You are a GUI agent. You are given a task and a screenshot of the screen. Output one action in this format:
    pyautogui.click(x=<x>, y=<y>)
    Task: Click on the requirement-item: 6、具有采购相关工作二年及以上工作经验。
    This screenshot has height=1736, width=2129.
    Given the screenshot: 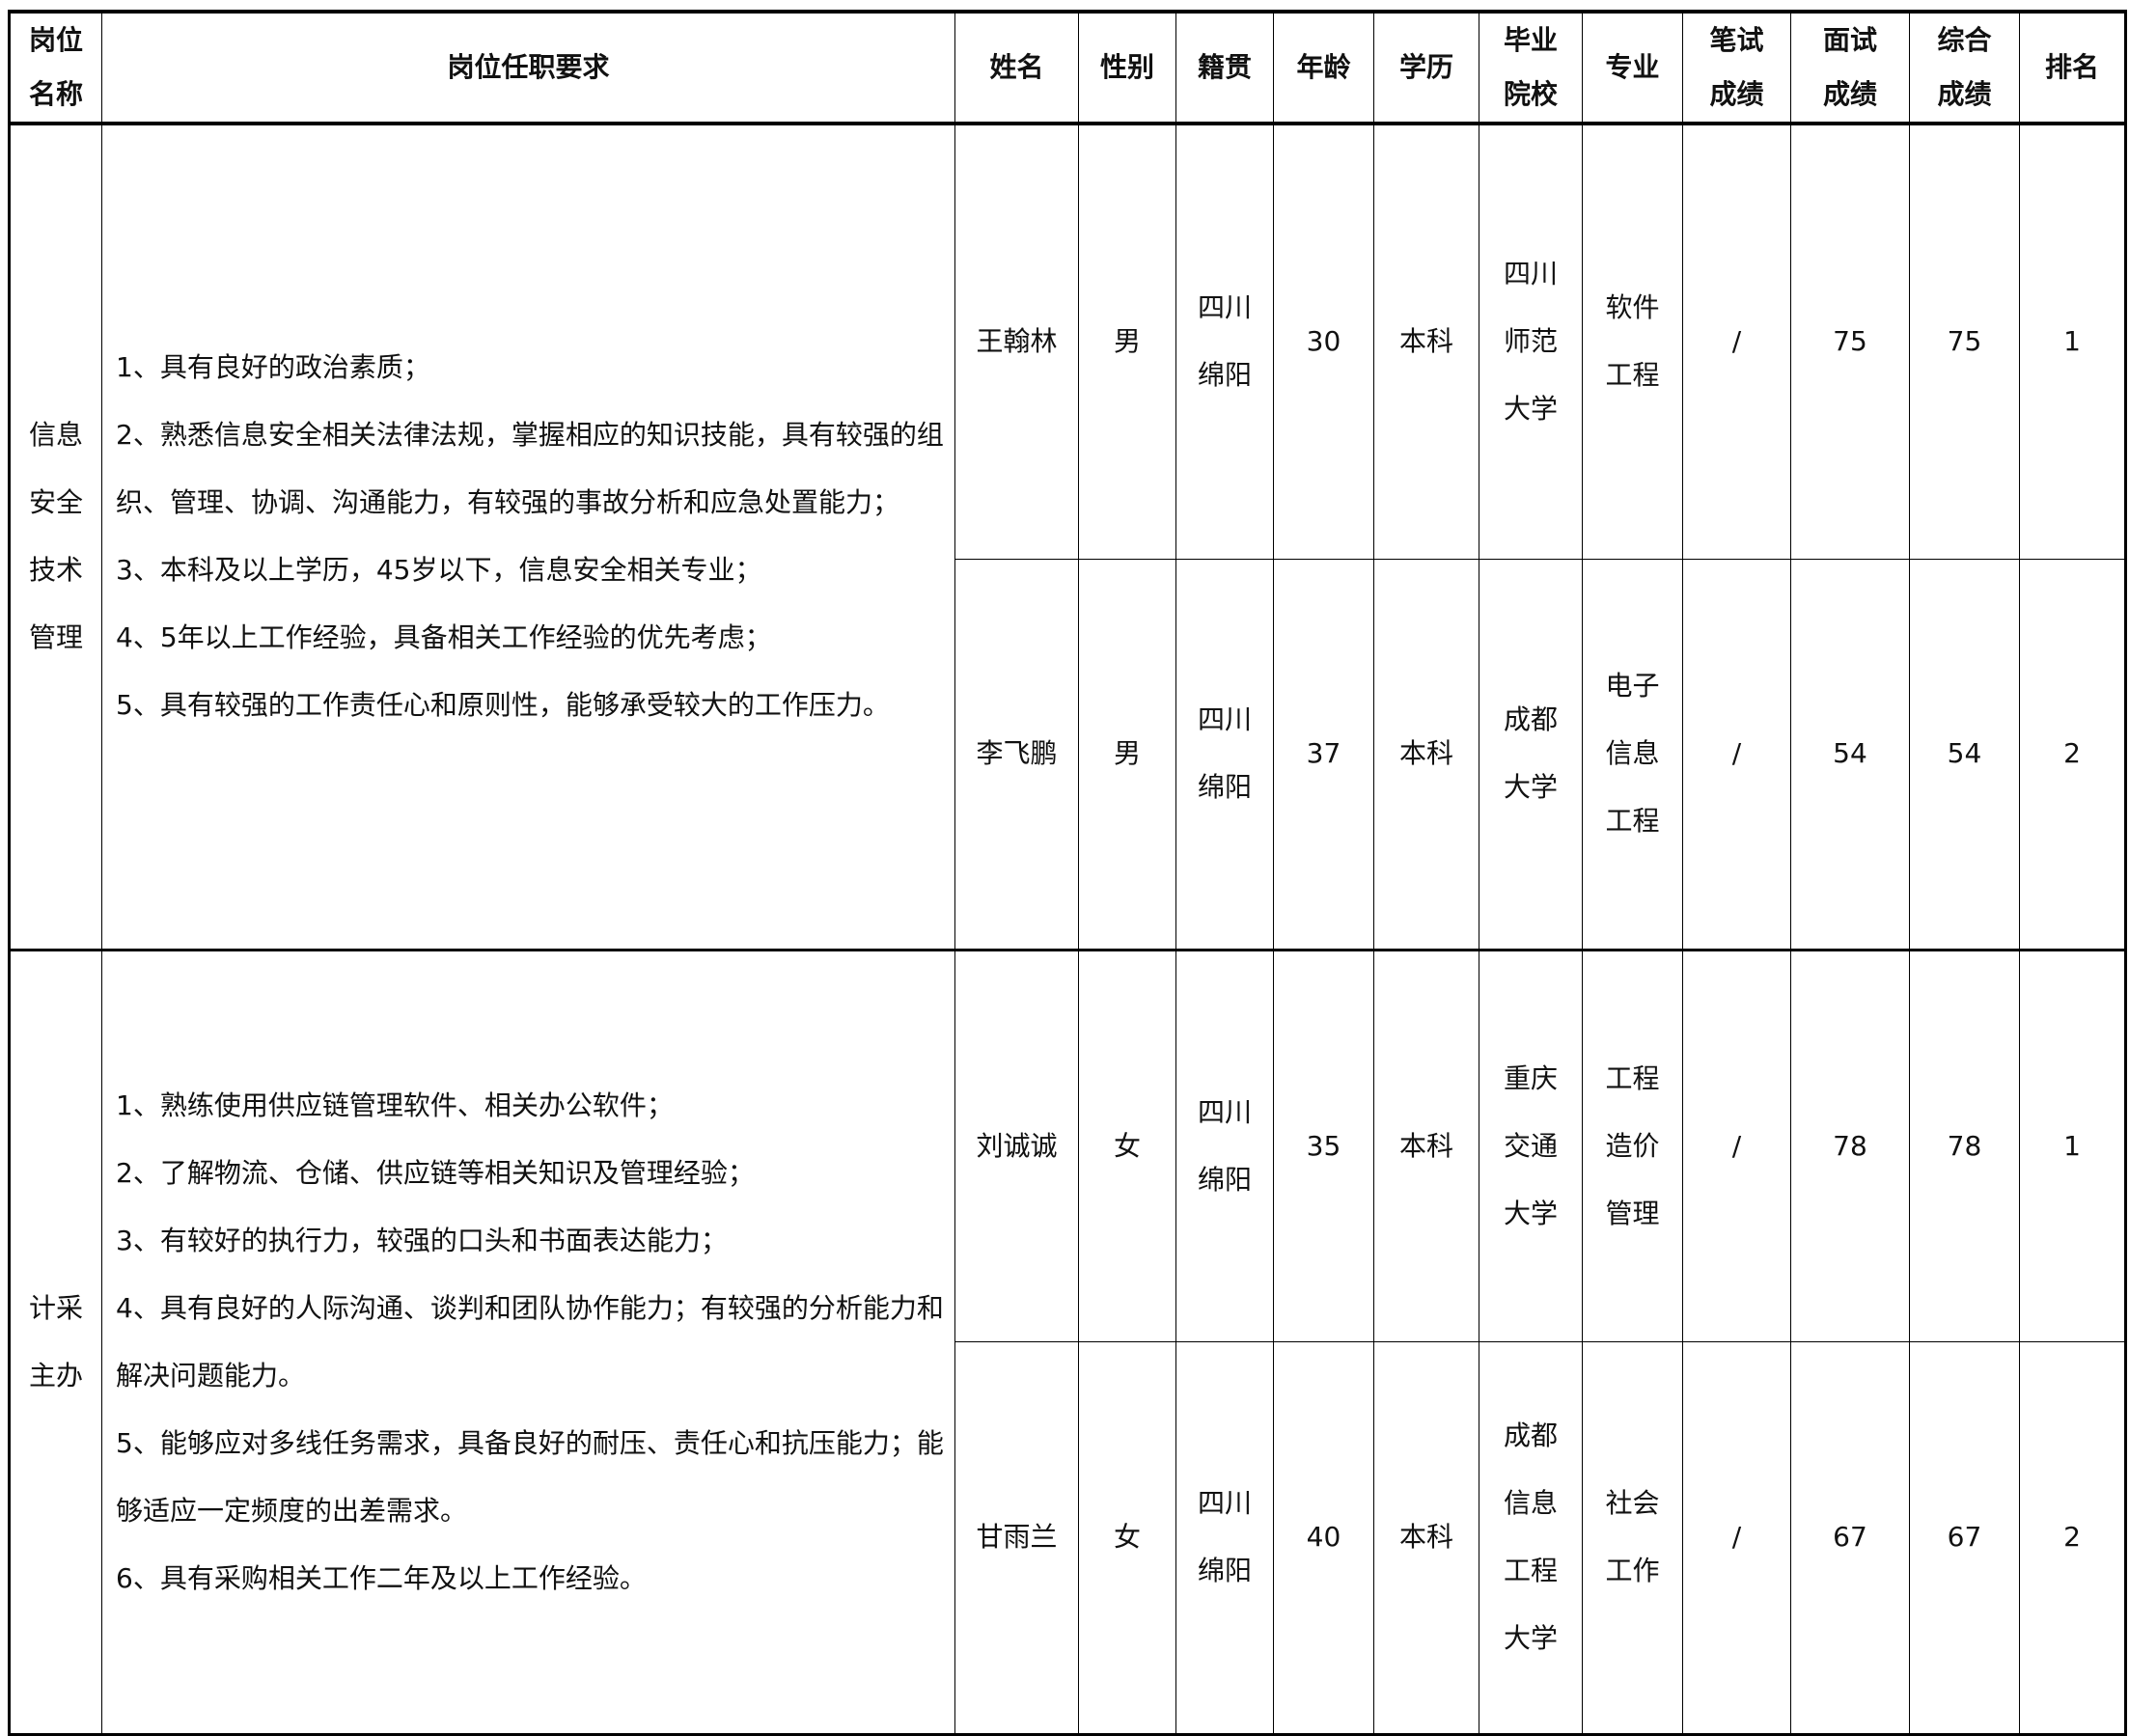 What is the action you would take?
    pyautogui.click(x=381, y=1577)
    